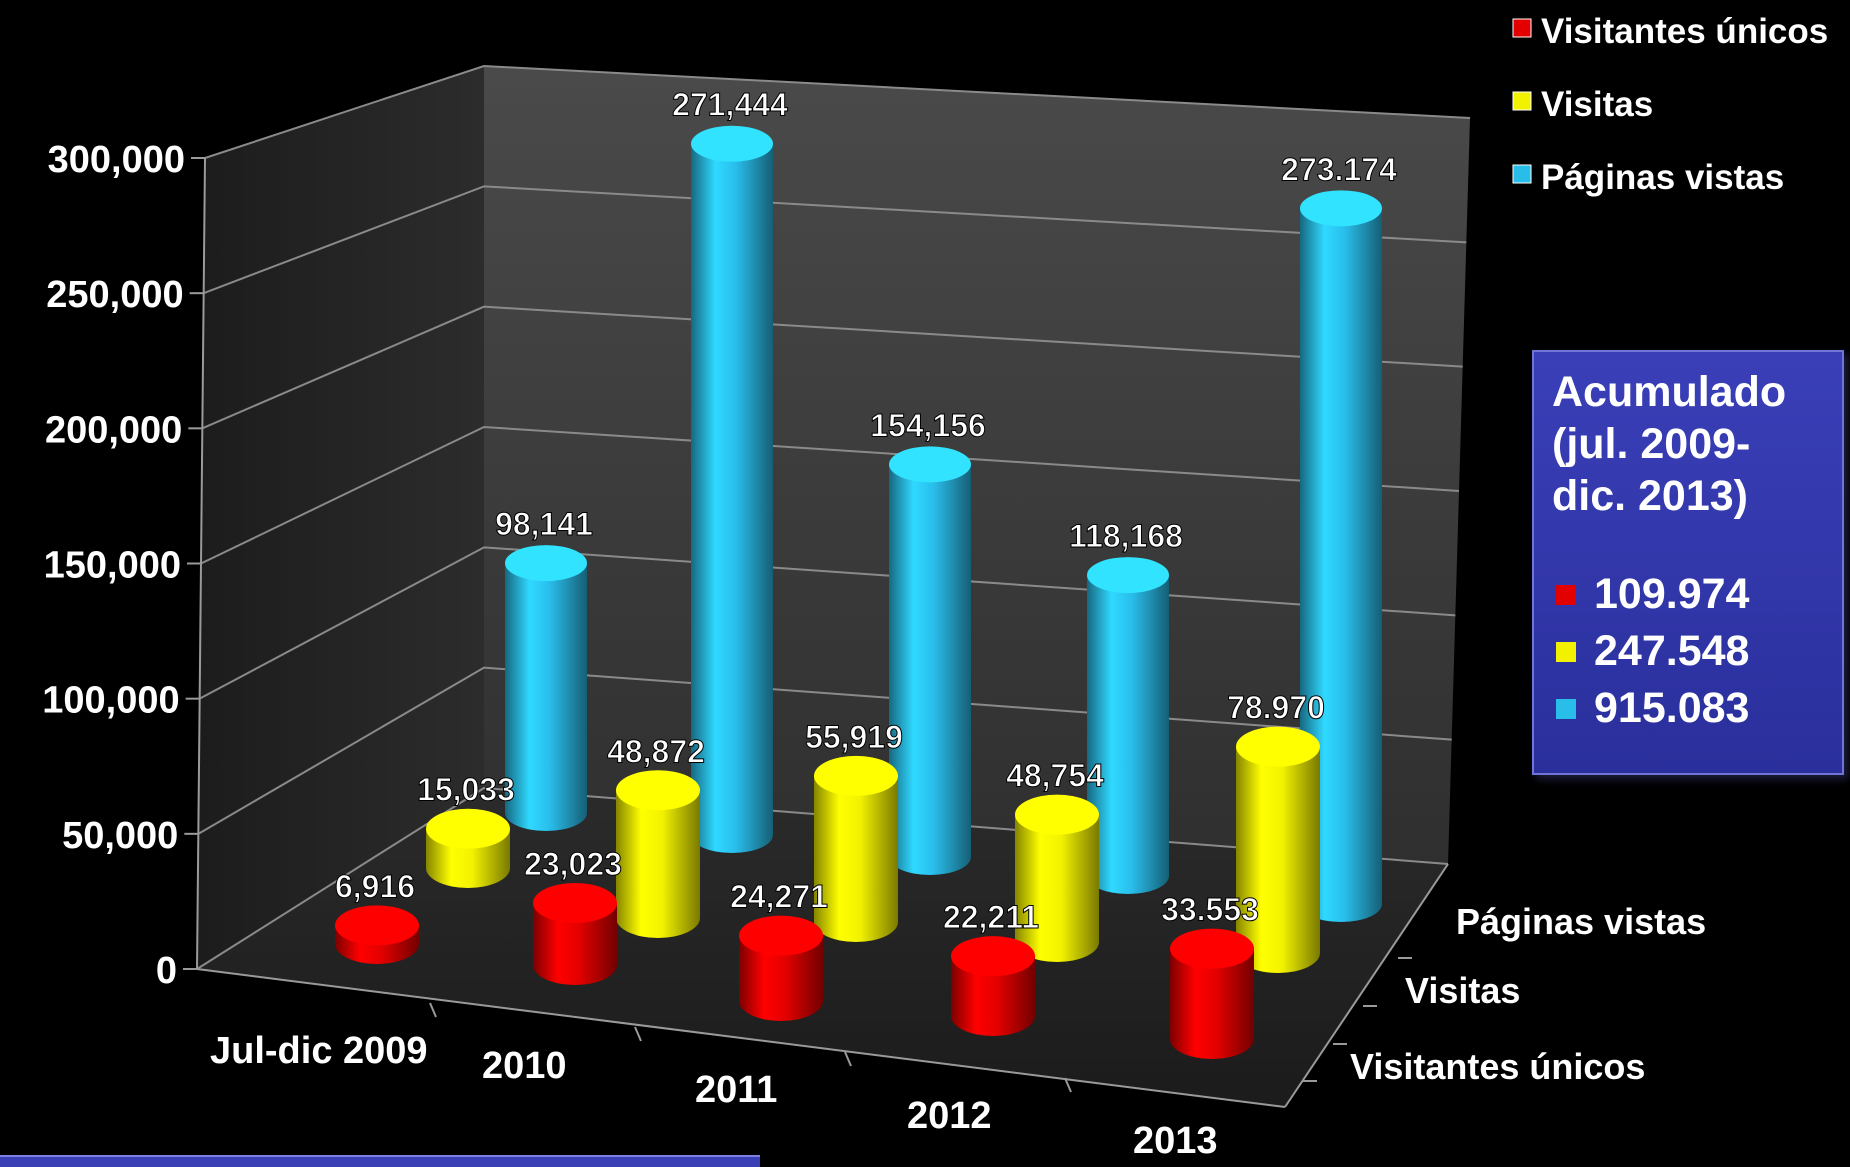  I want to click on x-tick-label: 2013, so click(1175, 1141).